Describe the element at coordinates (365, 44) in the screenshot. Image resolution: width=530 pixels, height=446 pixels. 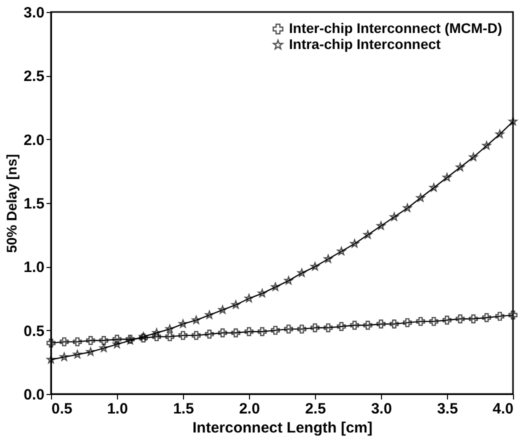
I see `legend-label: Intra-chip Interconnect` at that location.